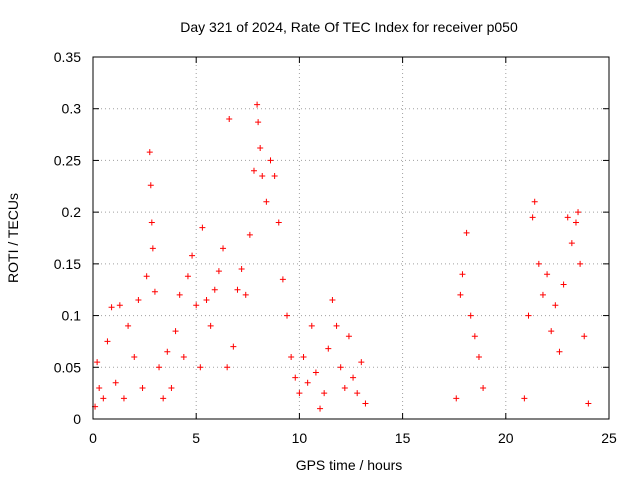 The image size is (640, 480). I want to click on y-tick-label: 0.1, so click(72, 316).